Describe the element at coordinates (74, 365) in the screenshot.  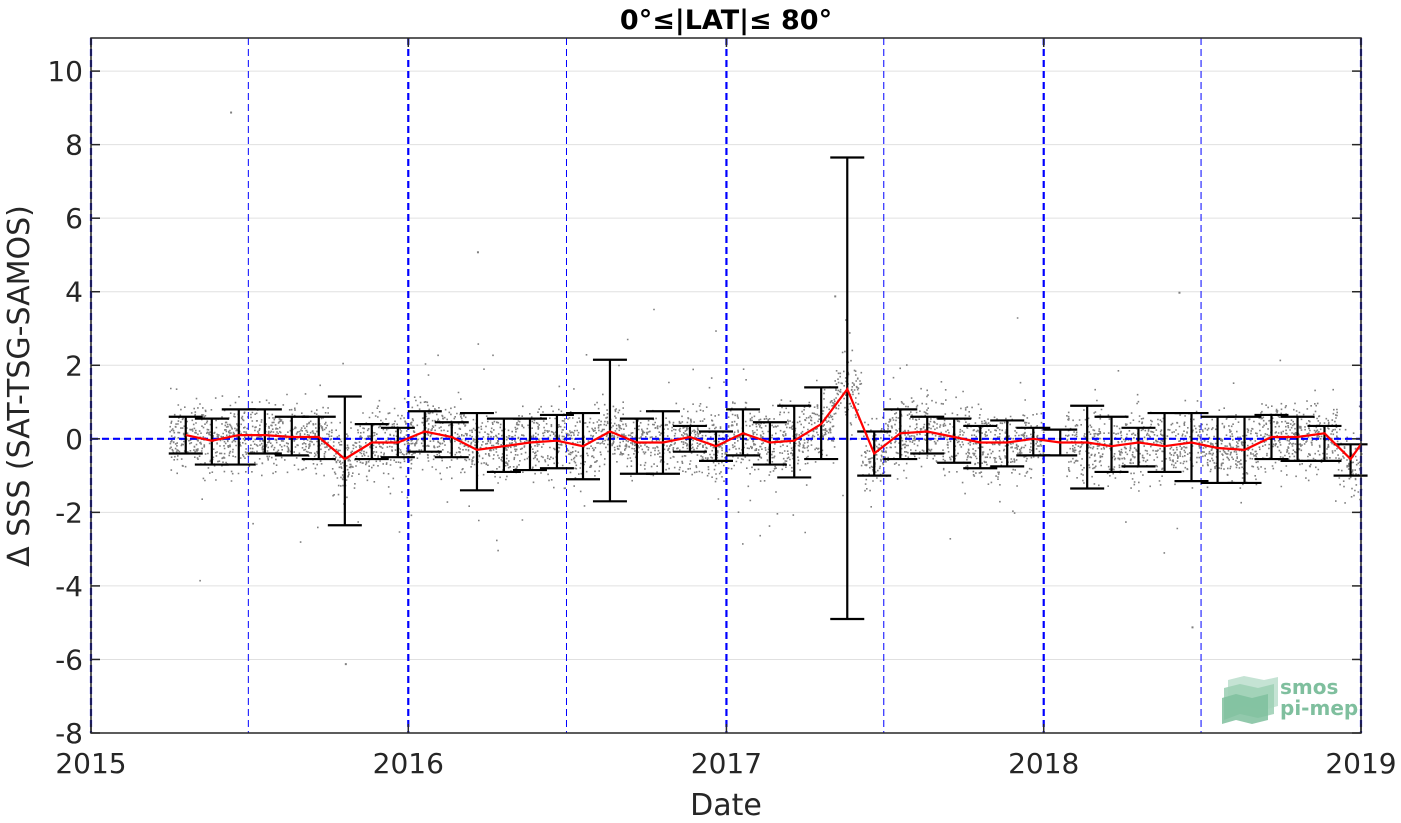
I see `y-tick-label: 2` at that location.